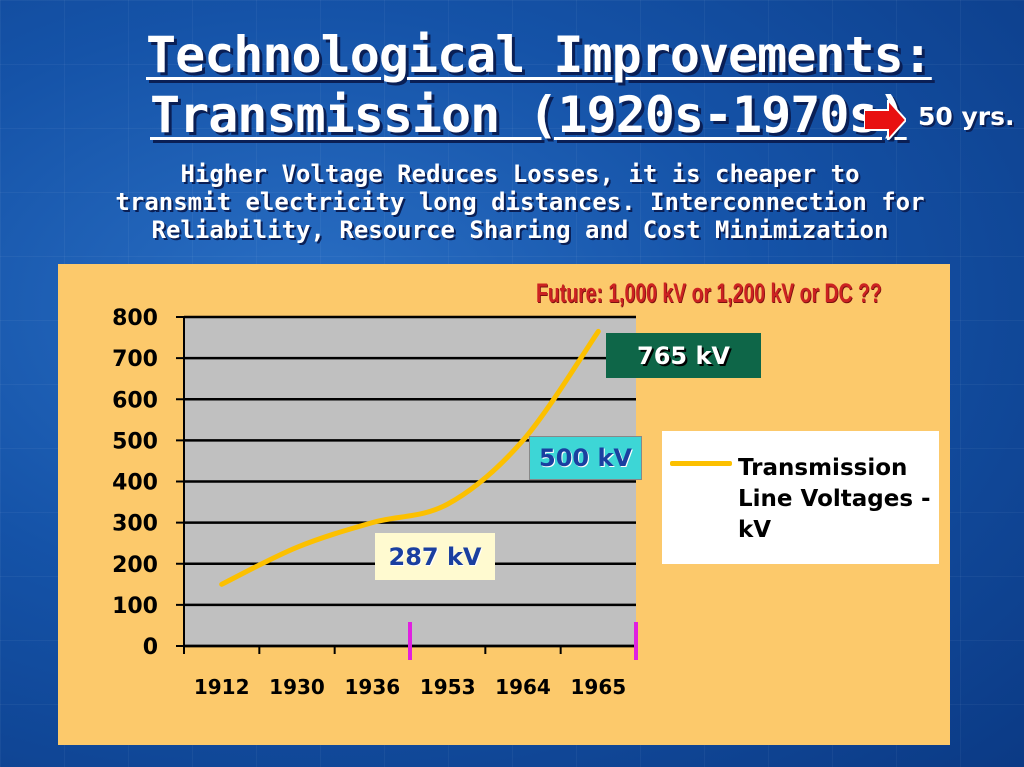 This screenshot has height=767, width=1024. What do you see at coordinates (435, 556) in the screenshot?
I see `callout-287kv: 287 kV` at bounding box center [435, 556].